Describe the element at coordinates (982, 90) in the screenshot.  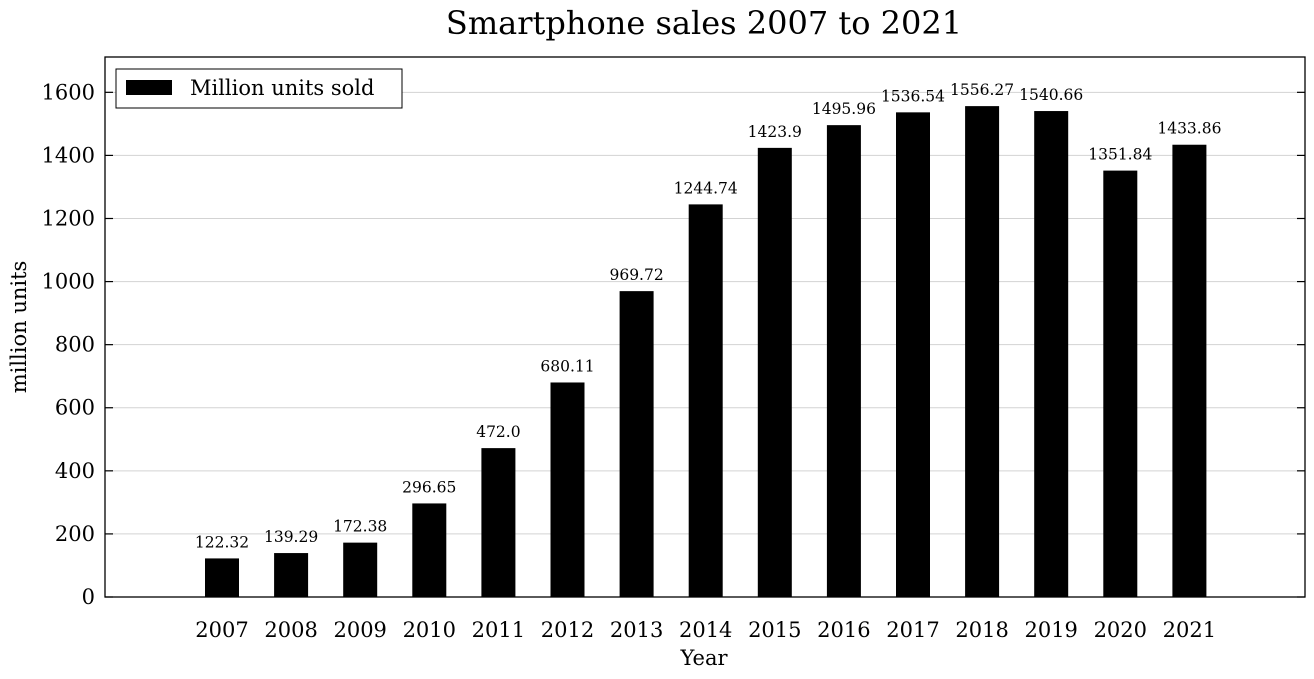
I see `data-label: 1556.27` at that location.